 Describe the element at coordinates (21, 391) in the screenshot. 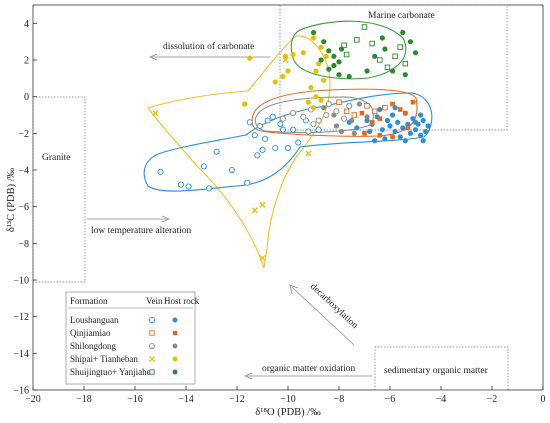

I see `y-tick-label: −16` at that location.